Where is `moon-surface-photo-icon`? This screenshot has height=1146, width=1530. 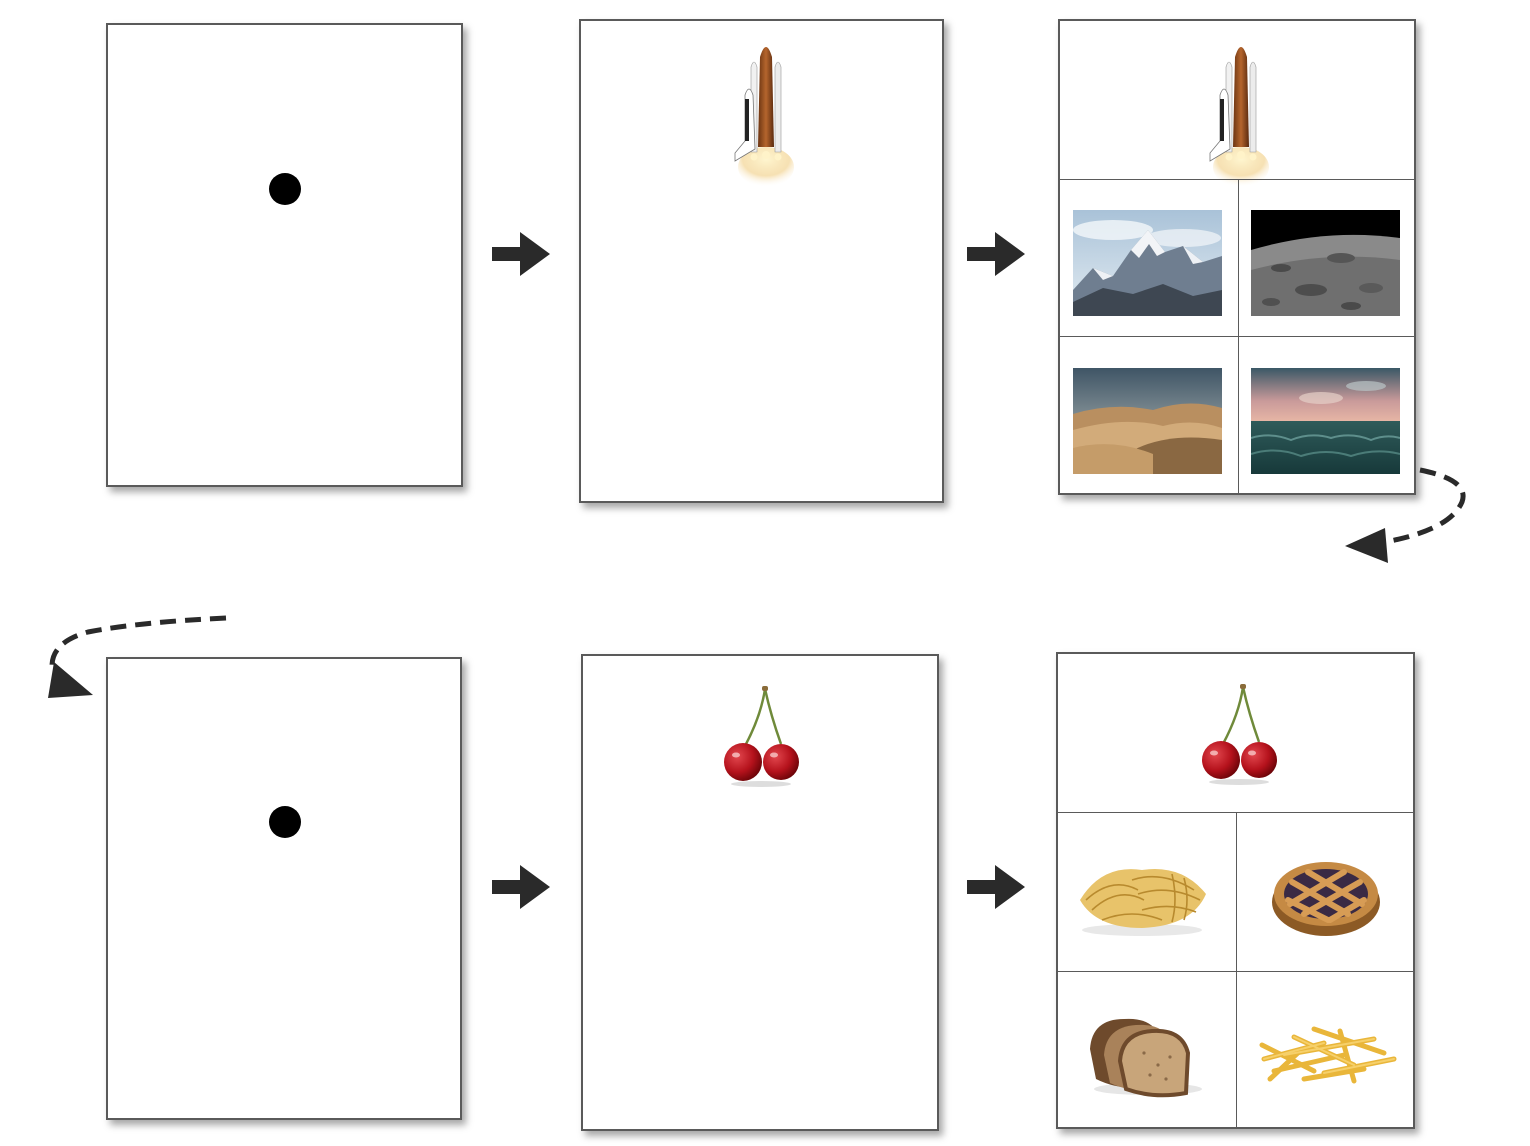
moon-surface-photo-icon is located at coordinates (1325, 263).